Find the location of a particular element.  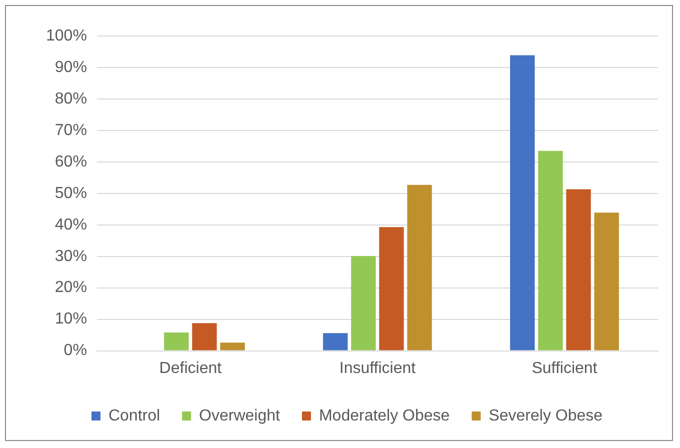

y-tick-label: 0% is located at coordinates (75, 351).